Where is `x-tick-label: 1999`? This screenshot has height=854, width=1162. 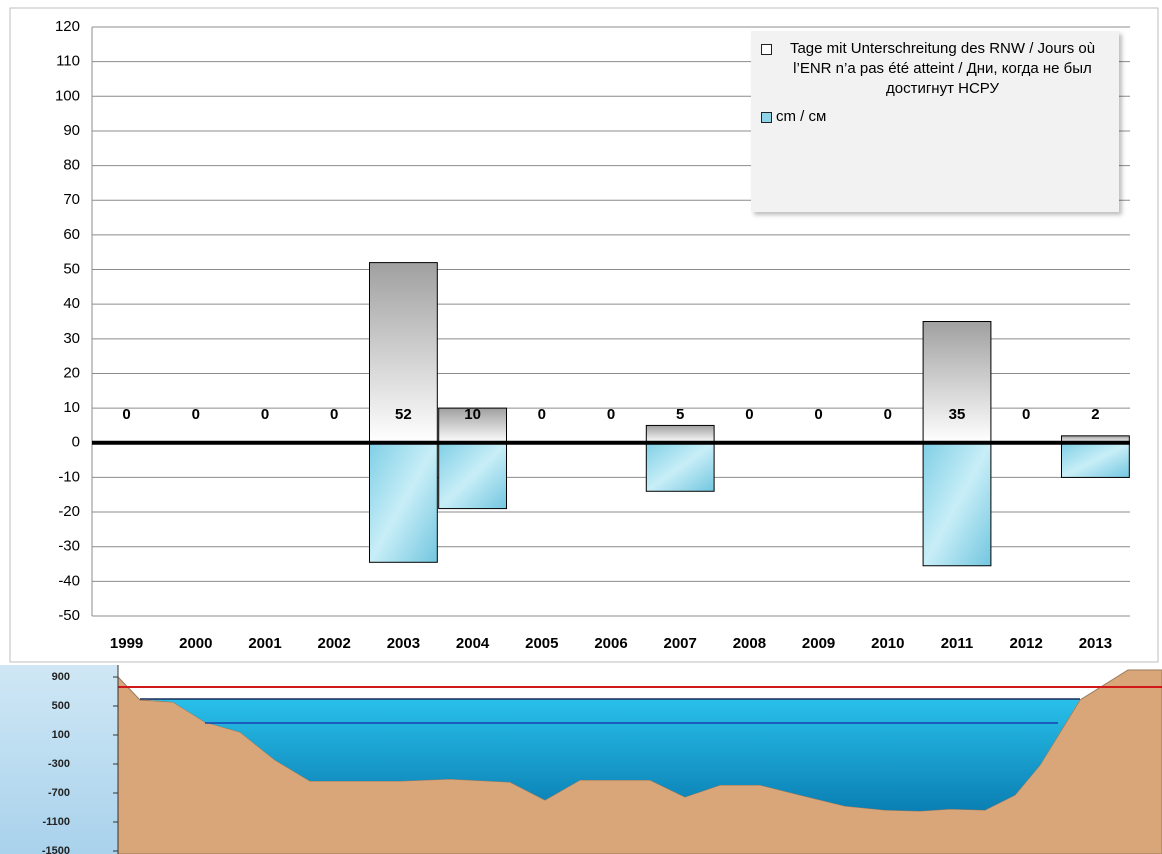 x-tick-label: 1999 is located at coordinates (126, 643).